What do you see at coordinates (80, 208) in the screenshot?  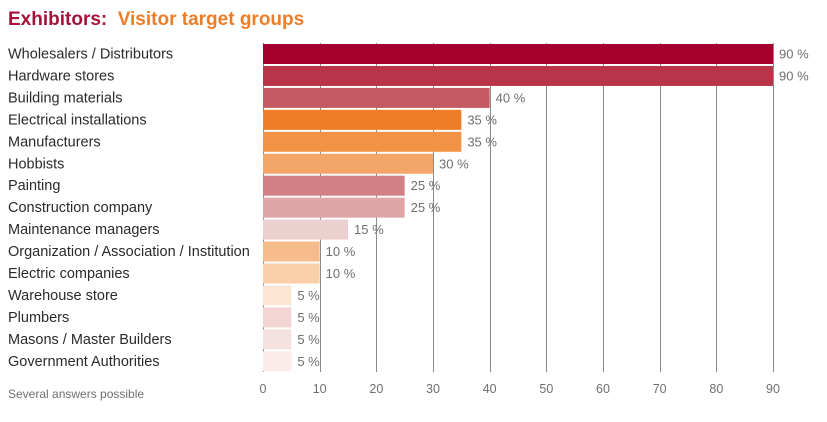 I see `category-label: Construction company` at bounding box center [80, 208].